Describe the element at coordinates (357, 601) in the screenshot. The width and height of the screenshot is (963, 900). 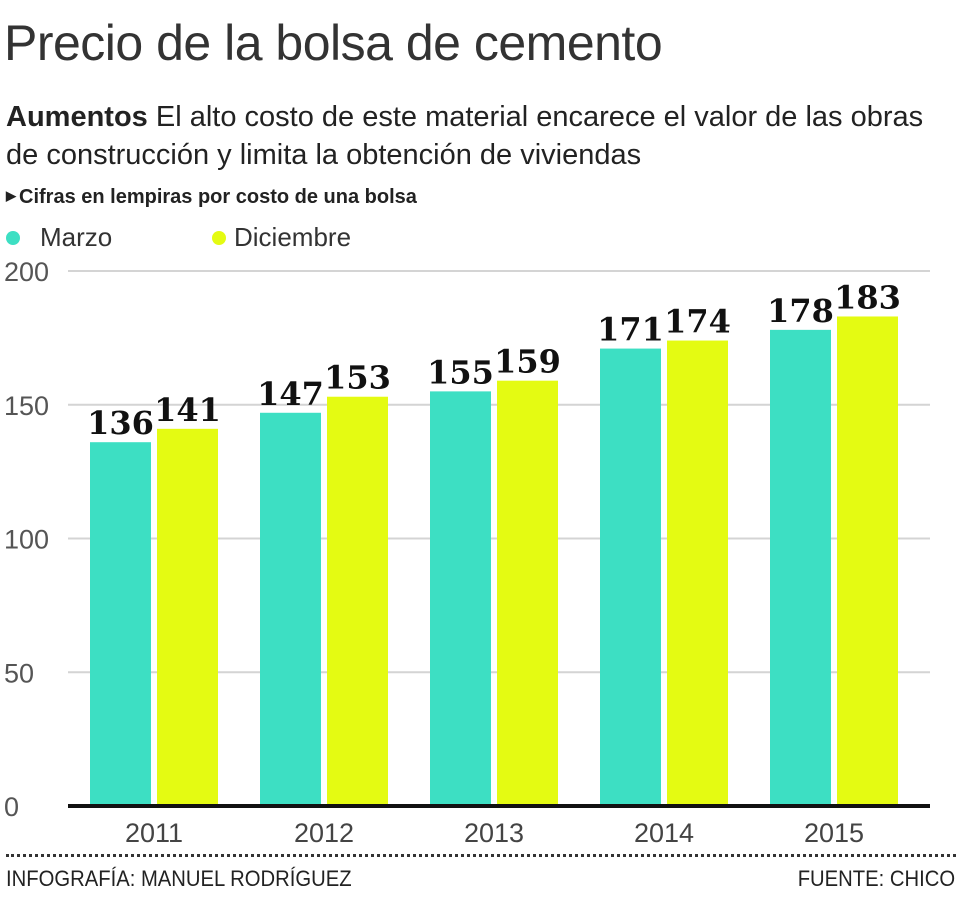
I see `bar-diciembre-2012` at that location.